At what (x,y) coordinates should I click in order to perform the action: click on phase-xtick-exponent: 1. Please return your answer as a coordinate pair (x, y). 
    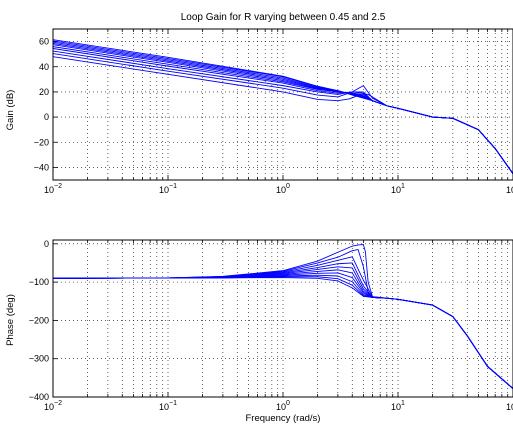
    Looking at the image, I should click on (403, 403).